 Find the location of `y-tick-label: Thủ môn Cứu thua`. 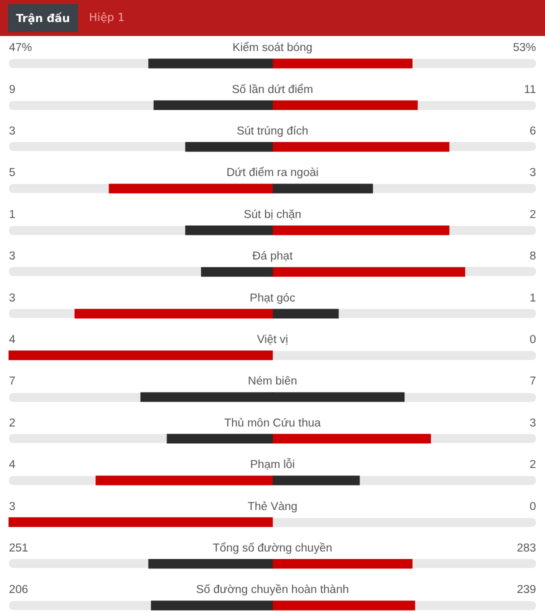

y-tick-label: Thủ môn Cứu thua is located at coordinates (273, 423).